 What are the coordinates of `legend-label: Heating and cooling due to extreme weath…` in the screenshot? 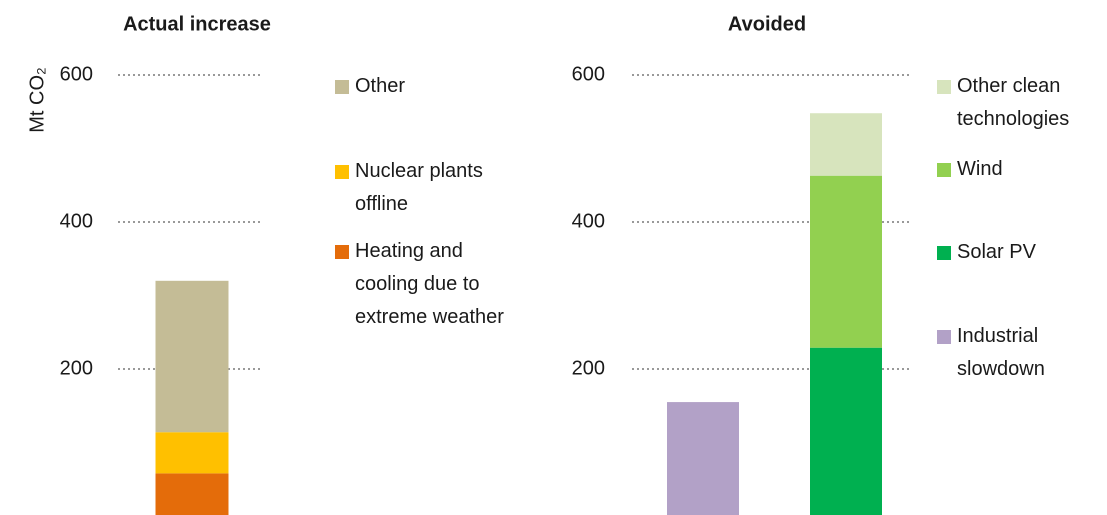 It's located at (429, 284).